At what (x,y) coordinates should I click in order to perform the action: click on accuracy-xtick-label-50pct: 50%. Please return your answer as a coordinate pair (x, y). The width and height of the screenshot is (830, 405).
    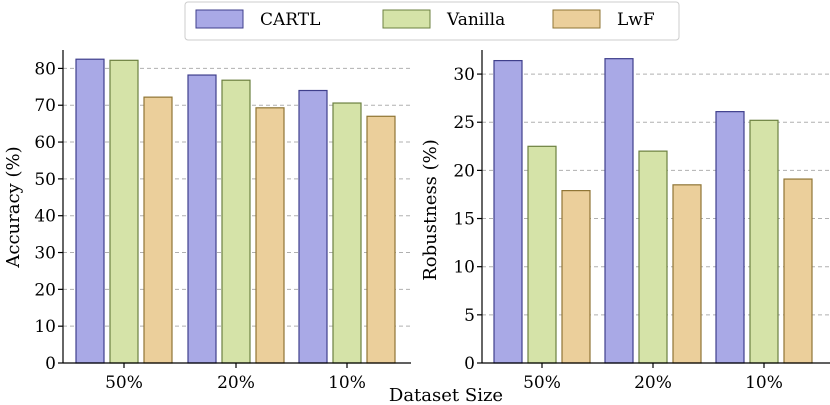
    Looking at the image, I should click on (124, 383).